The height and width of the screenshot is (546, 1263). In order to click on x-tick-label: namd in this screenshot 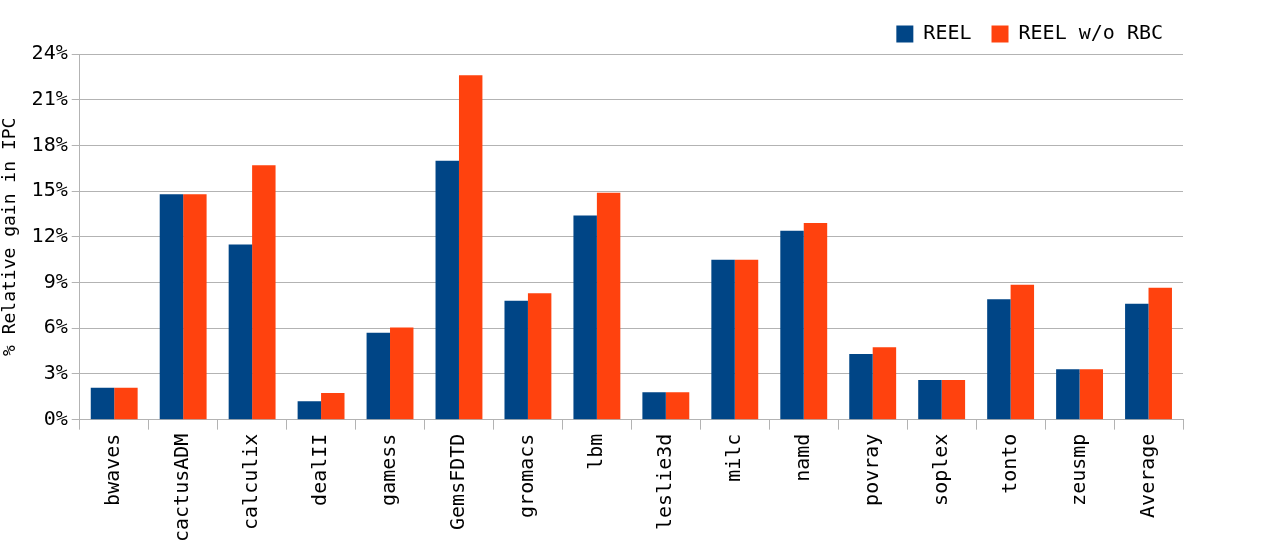, I will do `click(801, 457)`.